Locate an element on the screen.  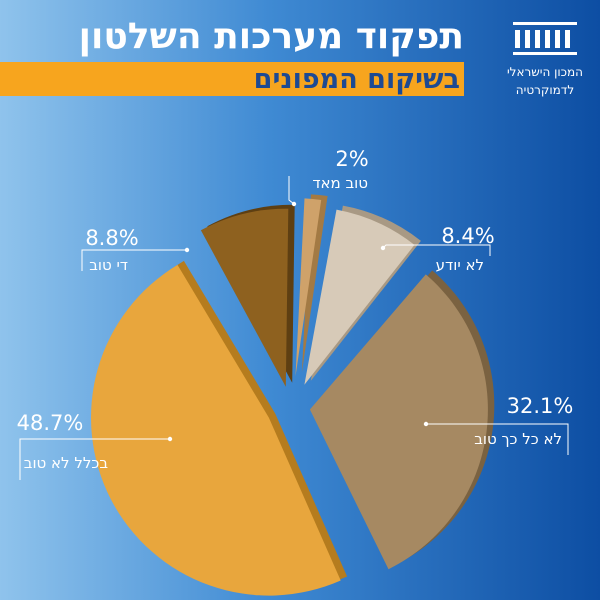
pie-slice-face-fairly-good is located at coordinates (244, 297).